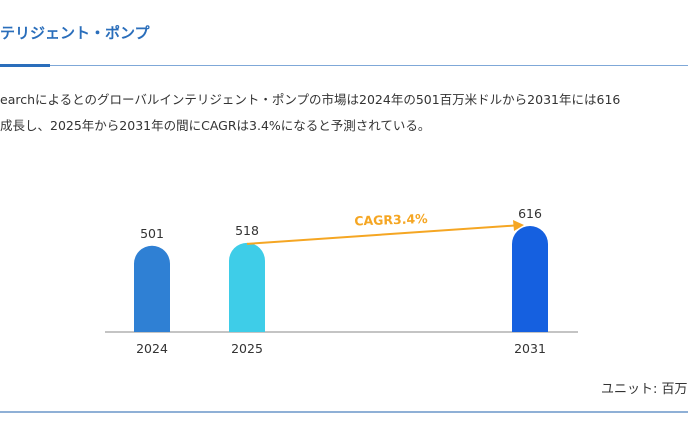 This screenshot has height=424, width=688. I want to click on active-tab-indicator, so click(25, 65).